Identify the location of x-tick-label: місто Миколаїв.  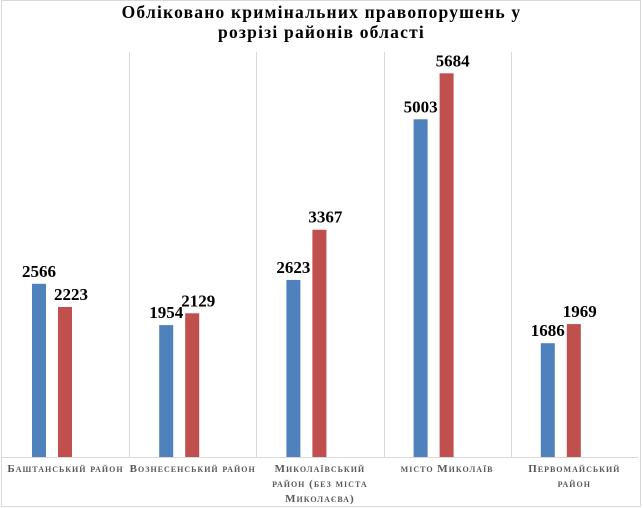
(447, 469).